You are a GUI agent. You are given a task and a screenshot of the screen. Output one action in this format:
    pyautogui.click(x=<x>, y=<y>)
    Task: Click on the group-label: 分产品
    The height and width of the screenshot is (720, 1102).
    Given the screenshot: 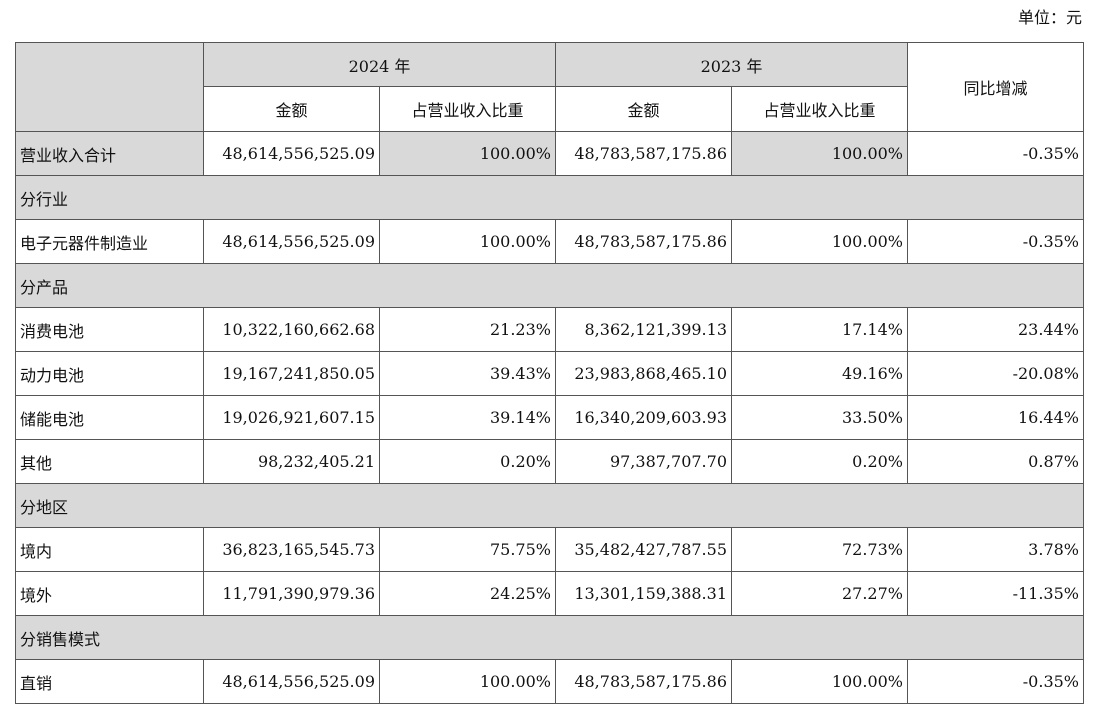 What is the action you would take?
    pyautogui.click(x=549, y=285)
    